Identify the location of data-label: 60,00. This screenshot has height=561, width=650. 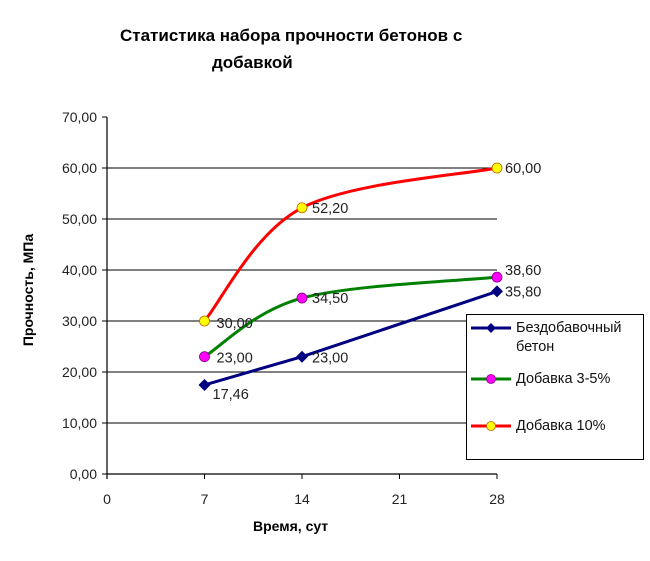
(523, 169).